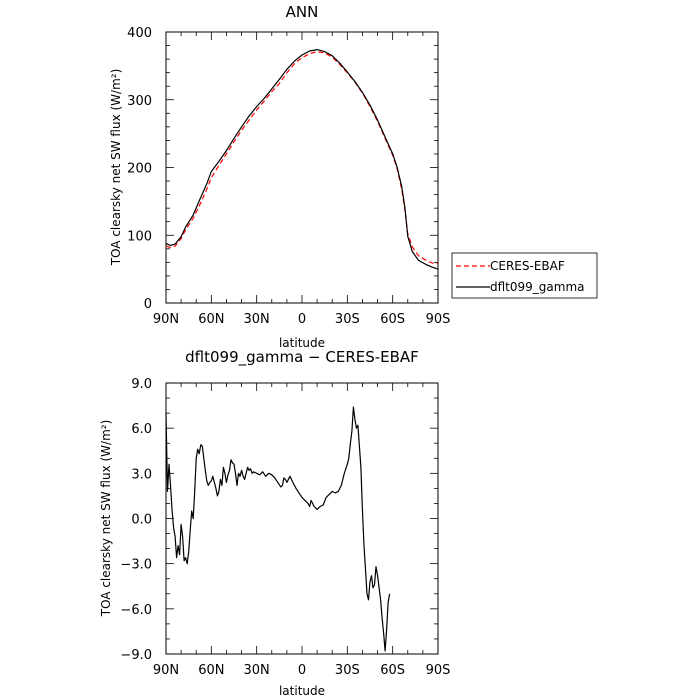 The height and width of the screenshot is (700, 700). What do you see at coordinates (141, 429) in the screenshot?
I see `y-tick-label: 6.0` at bounding box center [141, 429].